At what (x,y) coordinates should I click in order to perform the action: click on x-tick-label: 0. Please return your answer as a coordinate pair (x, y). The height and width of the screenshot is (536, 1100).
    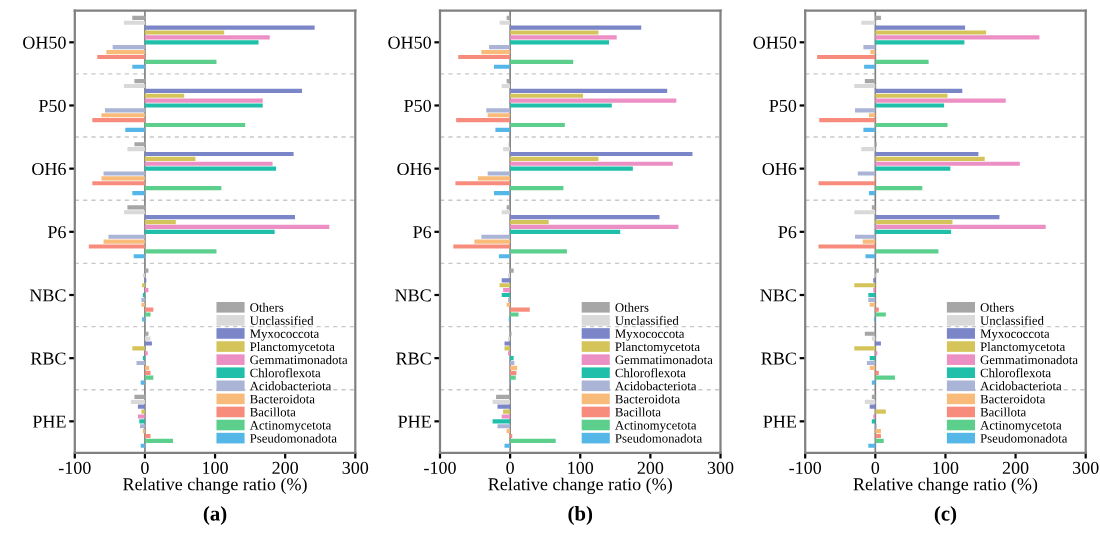
    Looking at the image, I should click on (875, 467).